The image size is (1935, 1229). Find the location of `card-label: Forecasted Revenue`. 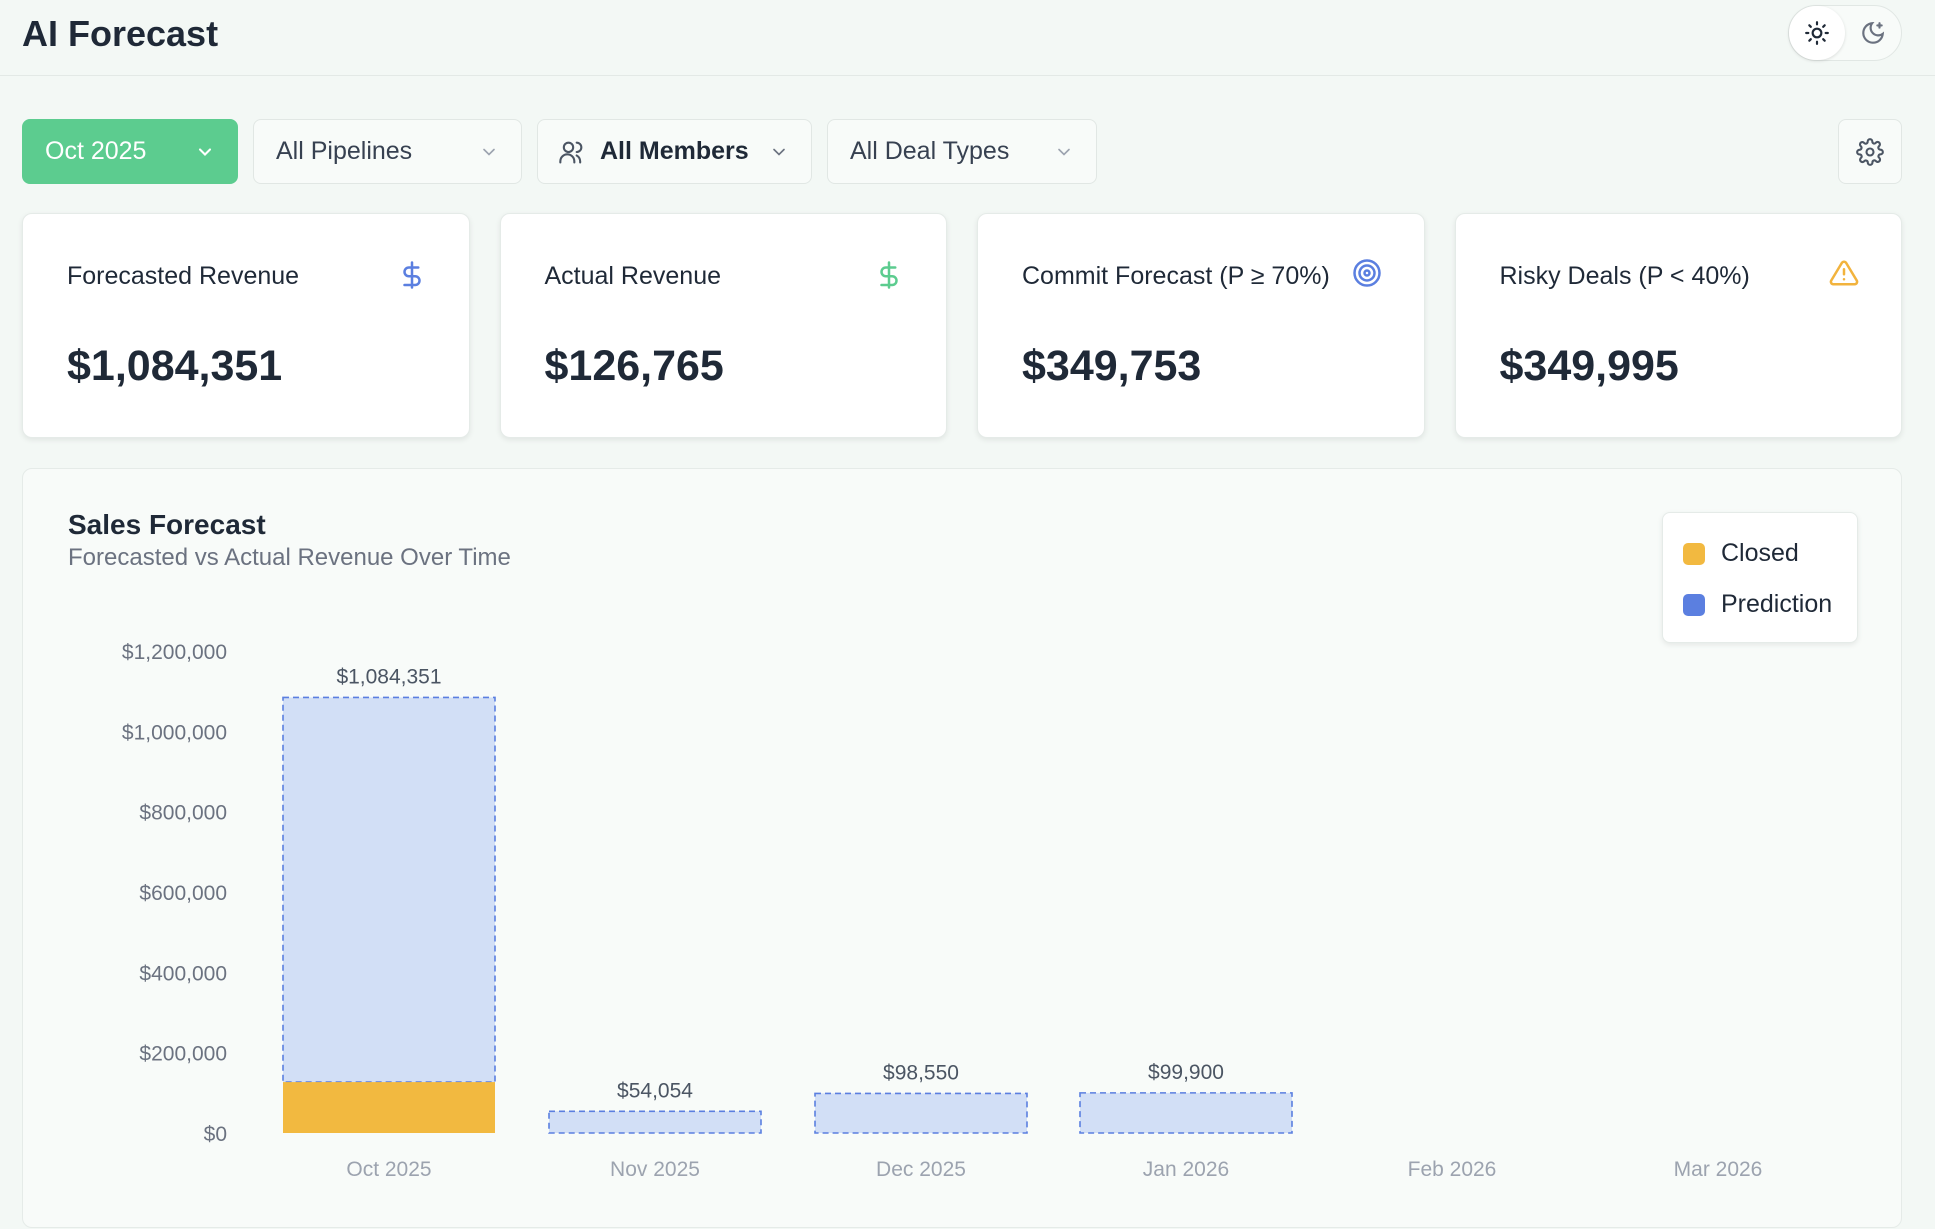

card-label: Forecasted Revenue is located at coordinates (183, 276).